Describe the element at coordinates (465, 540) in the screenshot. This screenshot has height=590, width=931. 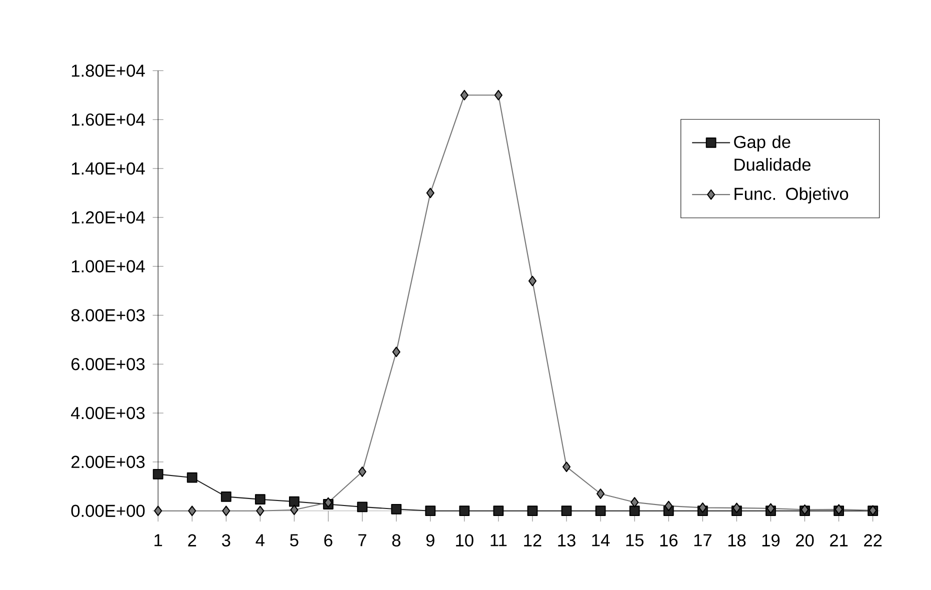
I see `x-tick-label: 10` at that location.